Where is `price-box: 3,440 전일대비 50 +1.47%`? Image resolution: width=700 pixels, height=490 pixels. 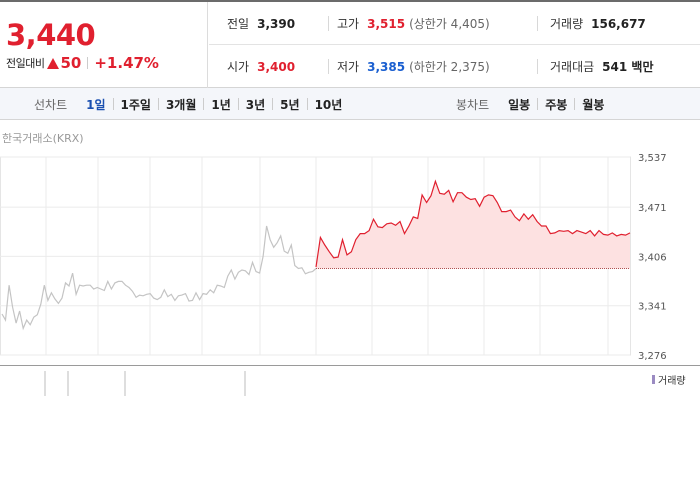
price-box: 3,440 전일대비 50 +1.47% is located at coordinates (104, 45).